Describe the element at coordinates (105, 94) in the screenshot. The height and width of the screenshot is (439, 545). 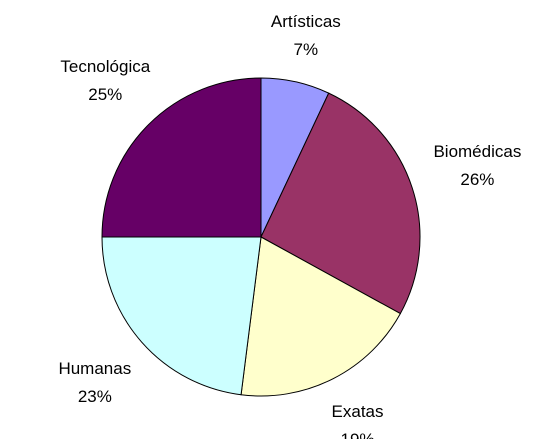
I see `slice-value-label: 25%` at that location.